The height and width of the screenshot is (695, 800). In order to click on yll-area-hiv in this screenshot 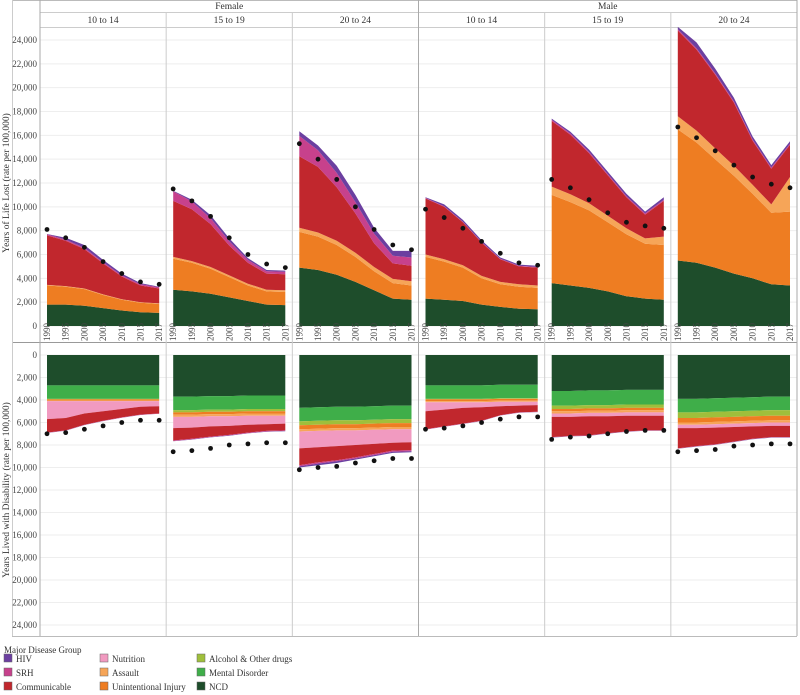, I will do `click(355, 194)`.